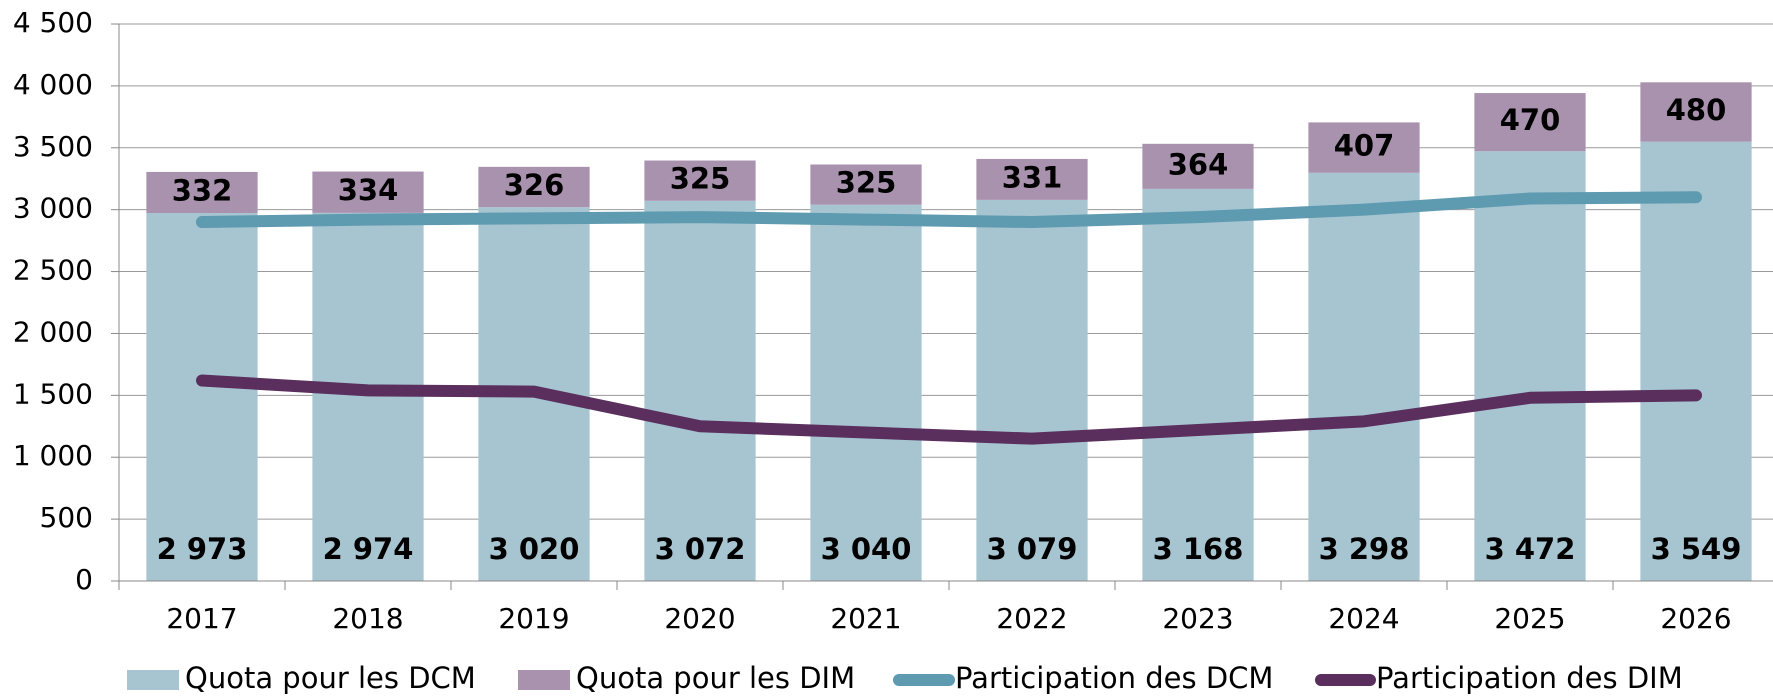 The width and height of the screenshot is (1773, 697). I want to click on y-tick-label: 4 000, so click(53, 84).